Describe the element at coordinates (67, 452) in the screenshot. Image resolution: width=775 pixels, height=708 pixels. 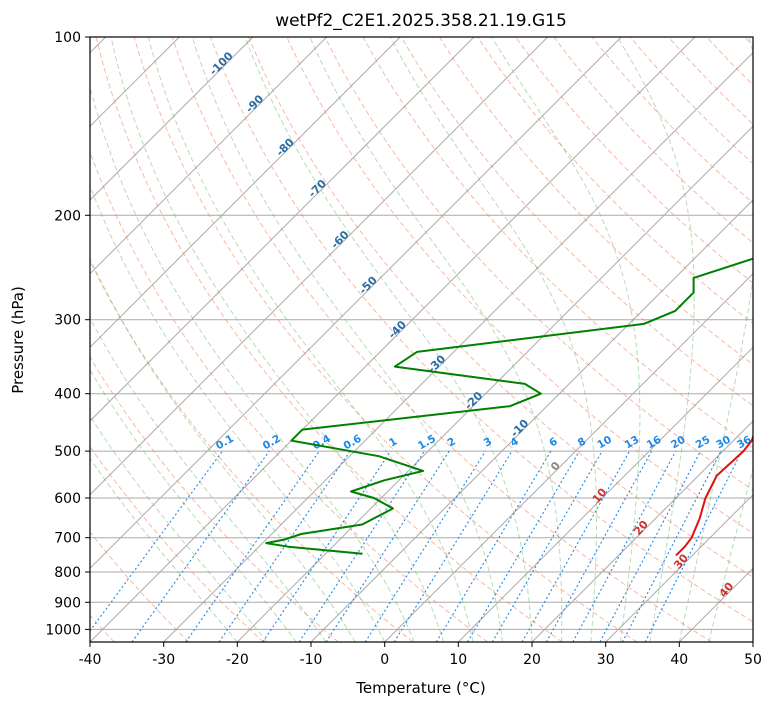
I see `y-tick-label: 500` at that location.